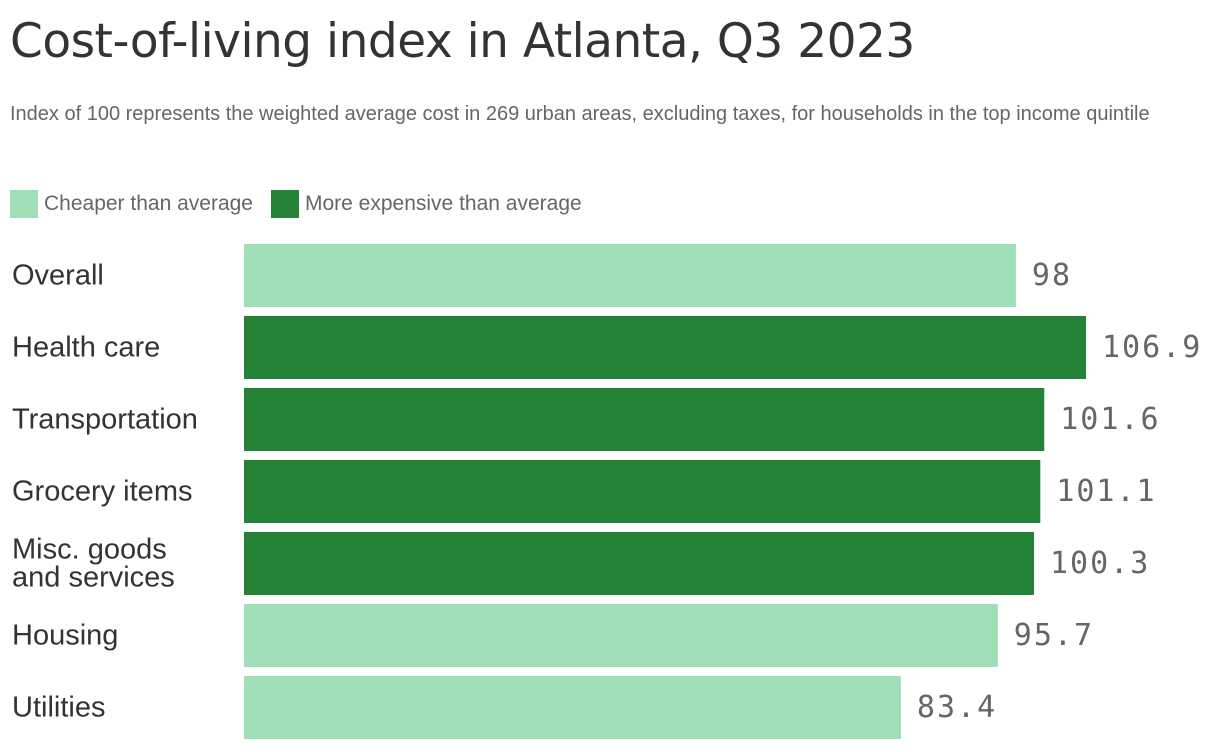 The width and height of the screenshot is (1220, 752). I want to click on value-label-3: 101.1, so click(1106, 491).